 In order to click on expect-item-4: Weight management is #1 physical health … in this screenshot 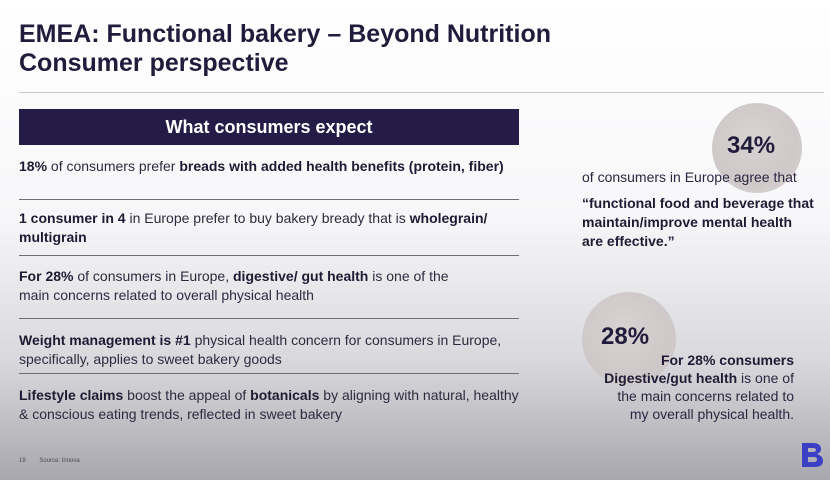, I will do `click(269, 346)`.